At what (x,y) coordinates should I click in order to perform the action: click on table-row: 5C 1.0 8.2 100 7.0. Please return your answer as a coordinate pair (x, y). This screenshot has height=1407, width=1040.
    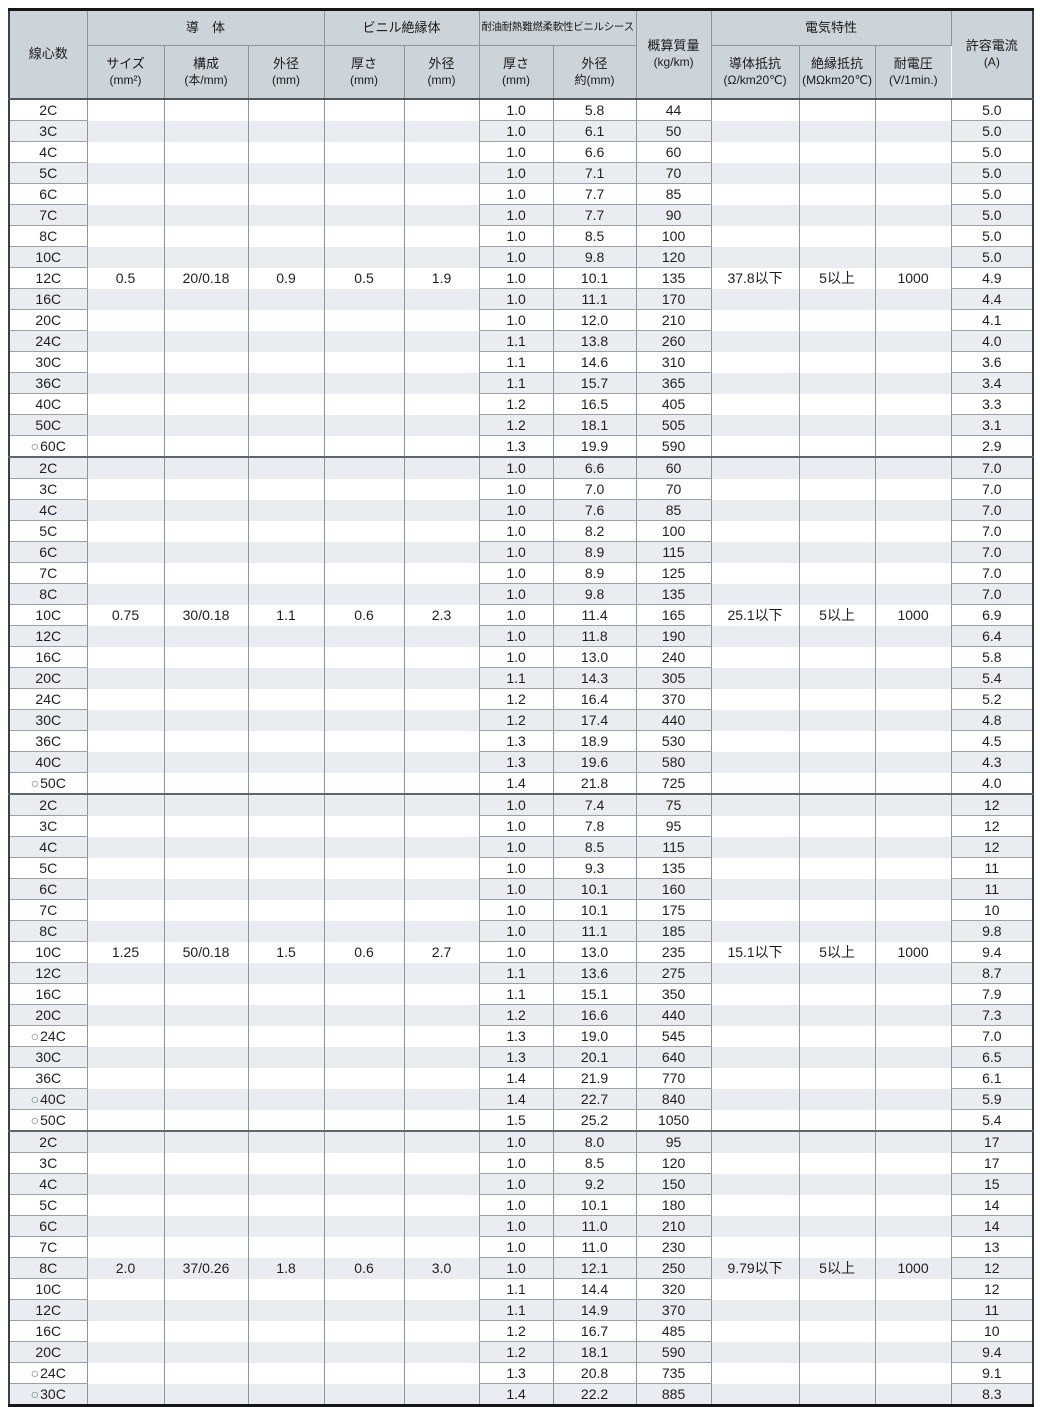
    Looking at the image, I should click on (521, 531).